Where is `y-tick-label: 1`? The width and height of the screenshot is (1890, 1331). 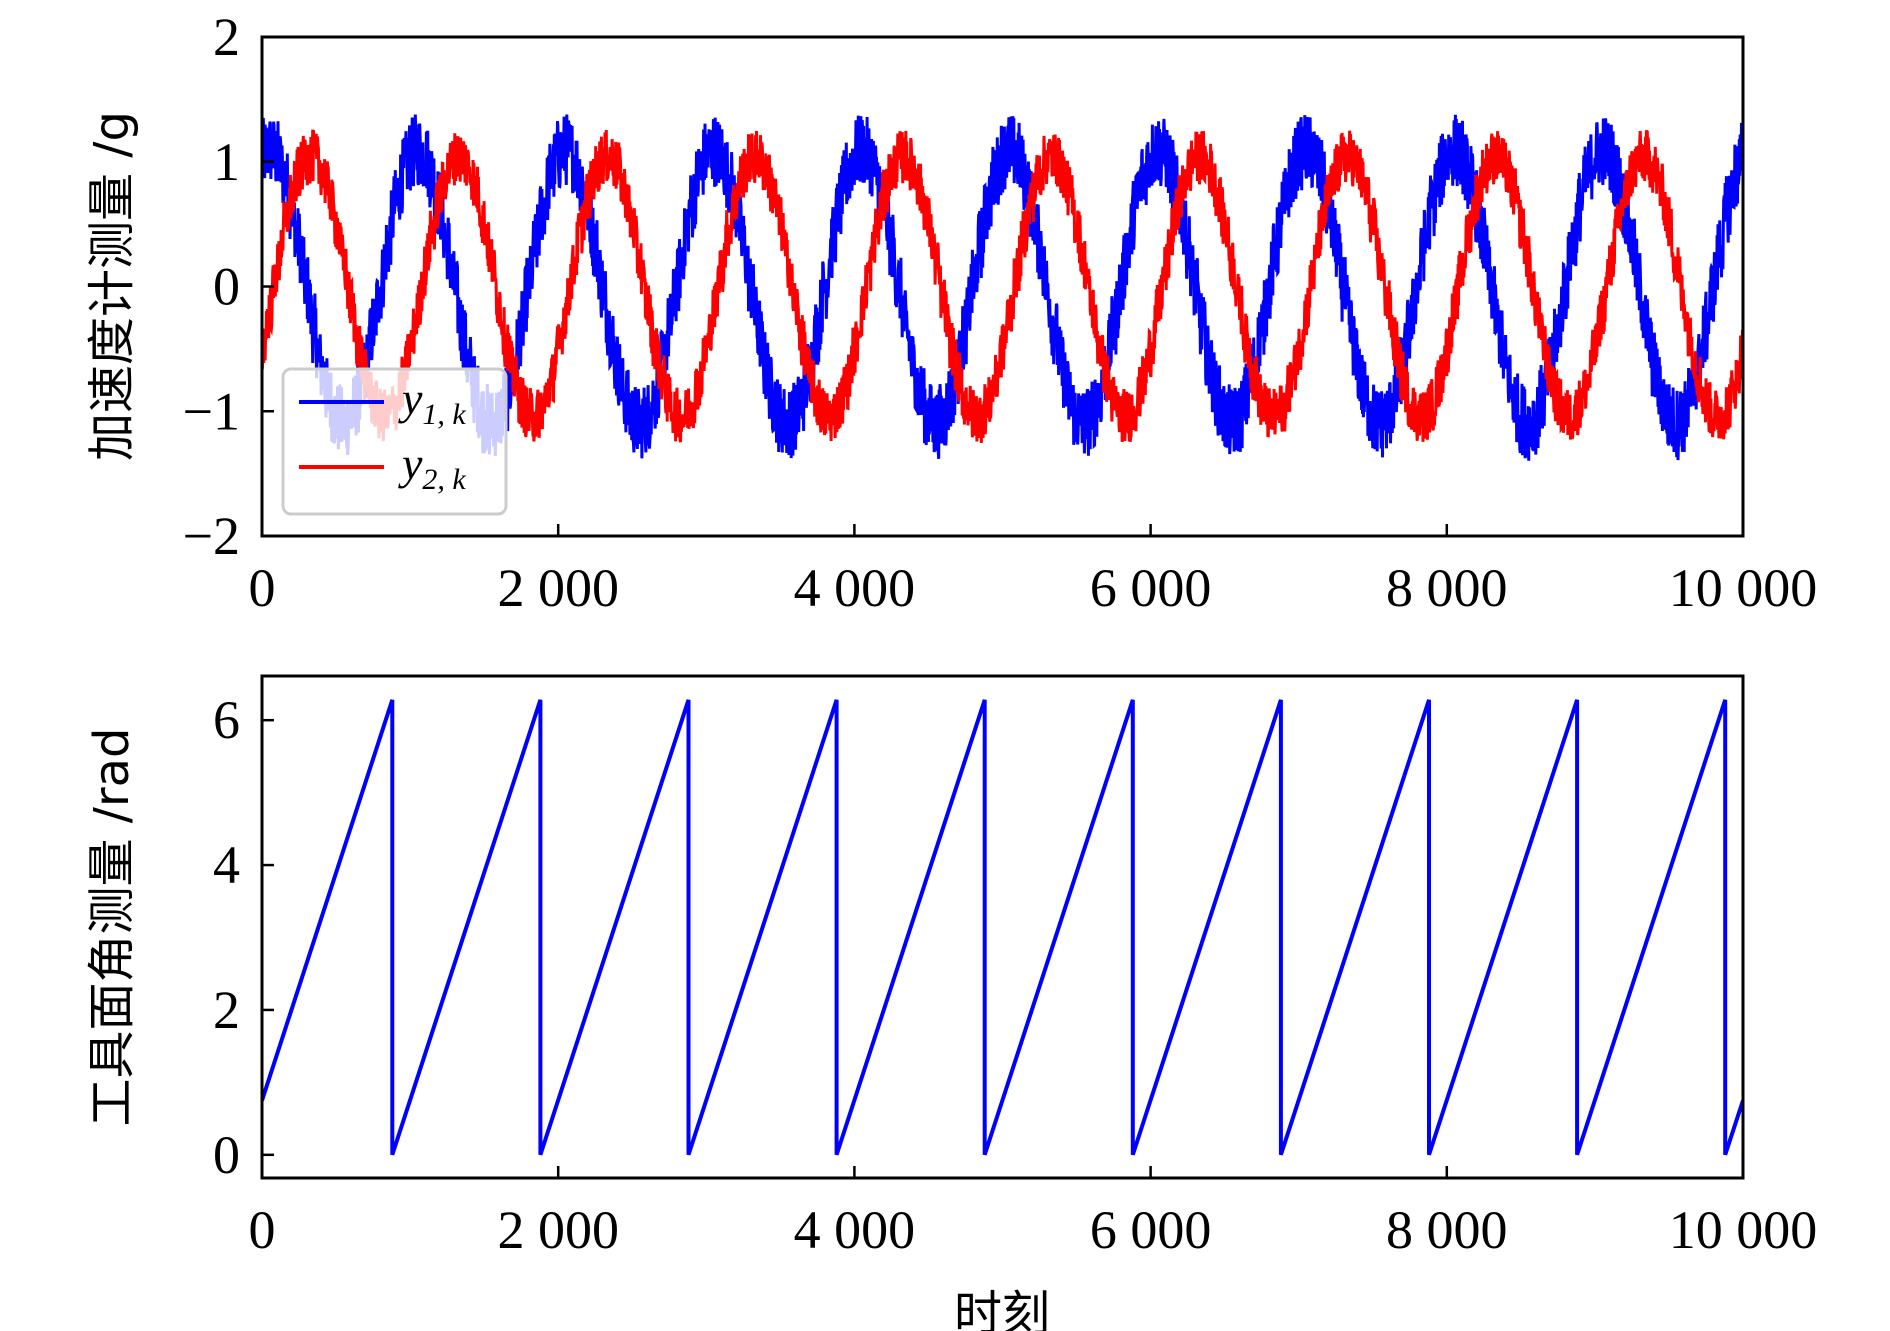 y-tick-label: 1 is located at coordinates (226, 162).